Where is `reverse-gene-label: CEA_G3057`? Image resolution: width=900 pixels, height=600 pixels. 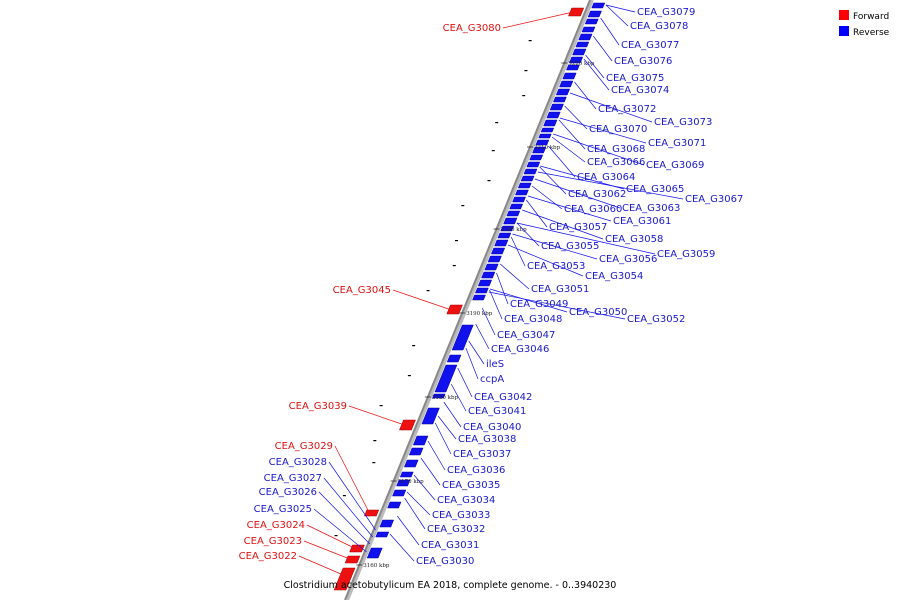 reverse-gene-label: CEA_G3057 is located at coordinates (578, 227).